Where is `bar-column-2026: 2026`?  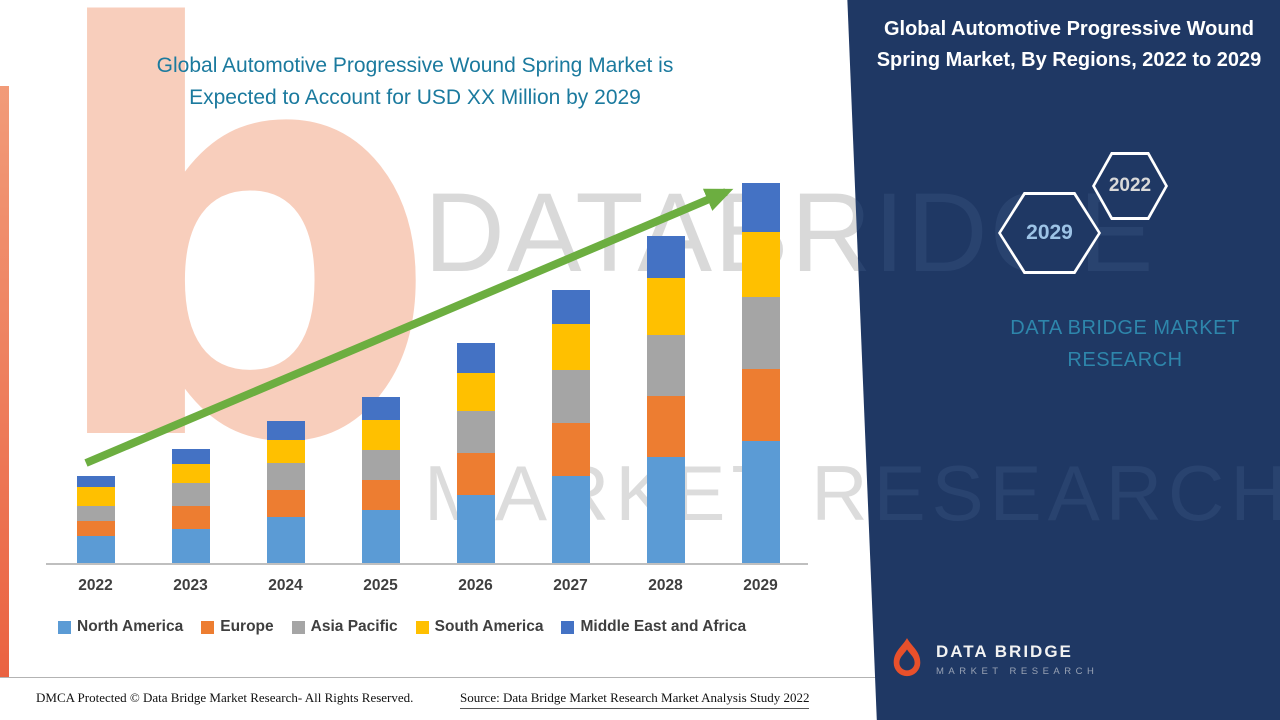 bar-column-2026: 2026 is located at coordinates (475, 372).